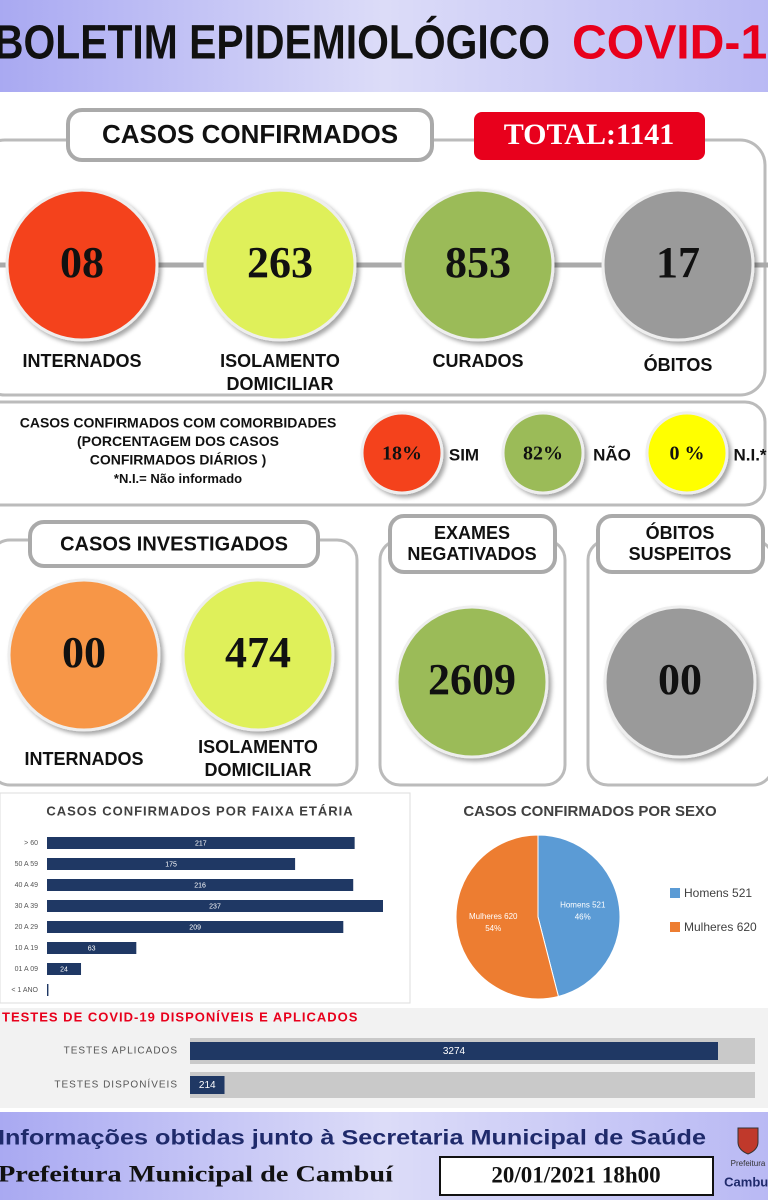  I want to click on category-label: 10 A 19, so click(26, 948).